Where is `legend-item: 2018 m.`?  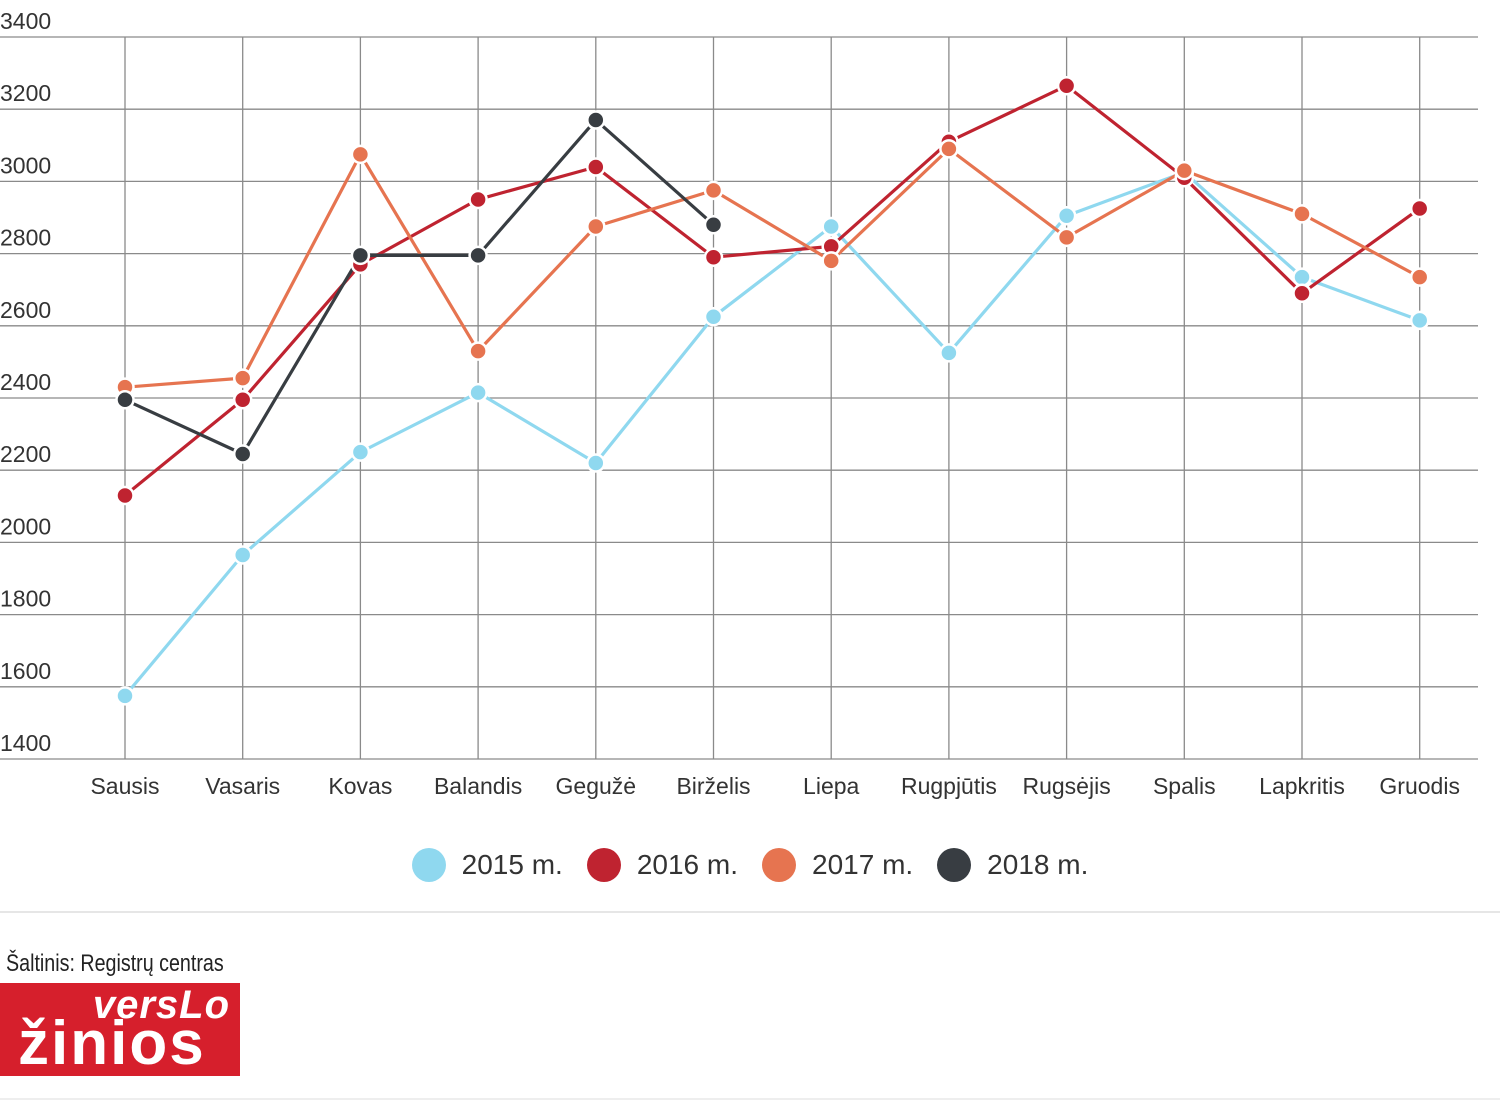 legend-item: 2018 m. is located at coordinates (1012, 865).